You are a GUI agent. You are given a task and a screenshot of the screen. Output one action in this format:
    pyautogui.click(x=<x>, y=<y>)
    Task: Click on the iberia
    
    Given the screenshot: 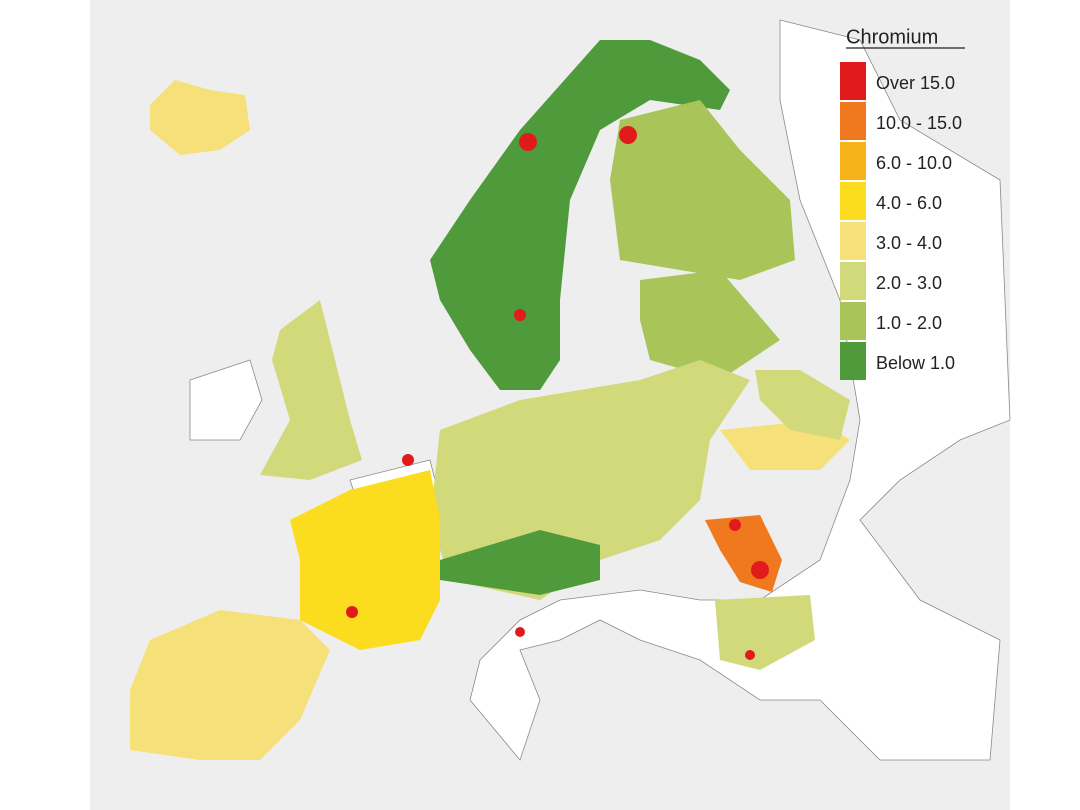 What is the action you would take?
    pyautogui.click(x=230, y=685)
    